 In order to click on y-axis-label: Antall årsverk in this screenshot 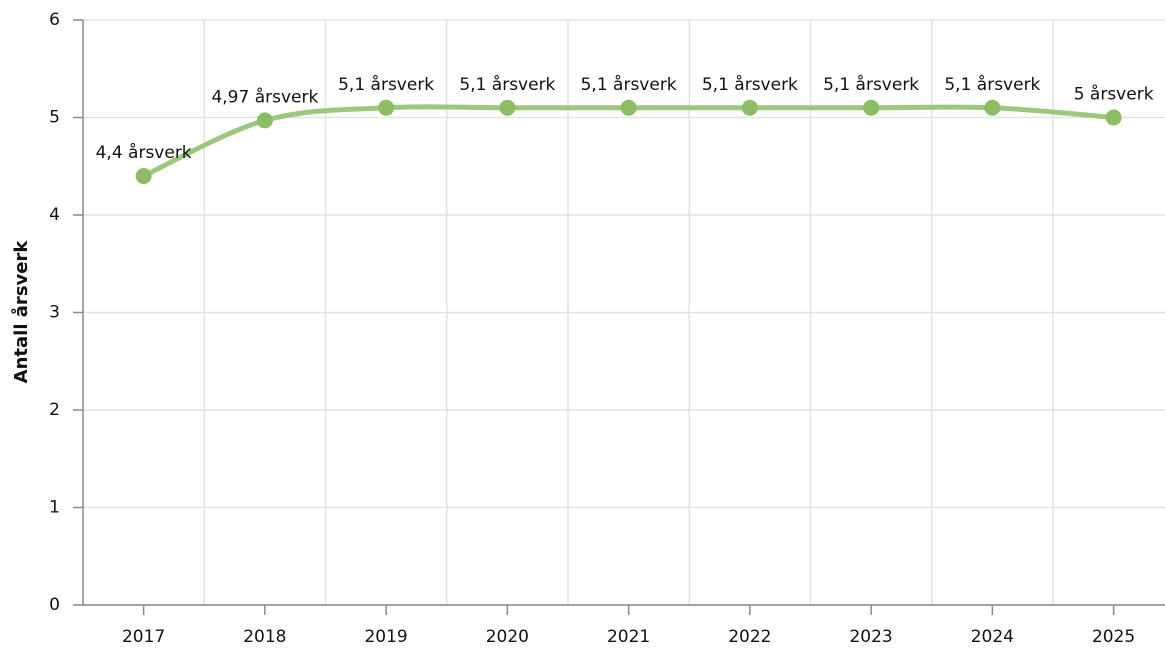, I will do `click(21, 312)`.